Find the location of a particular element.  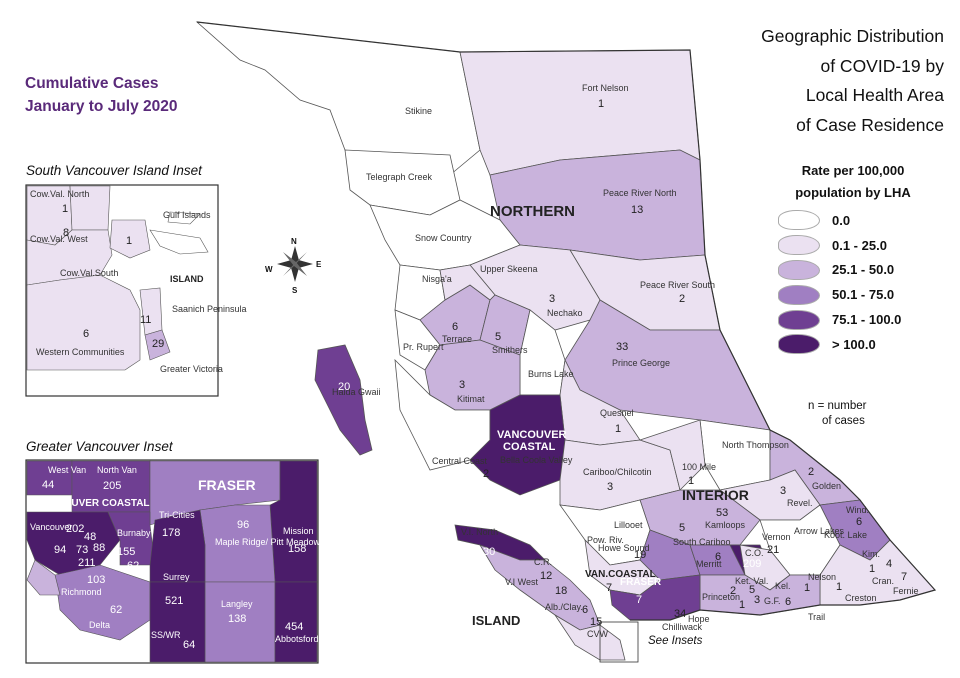

inset-lha-name: Maple Ridge/ Pitt Meadows is located at coordinates (270, 542).